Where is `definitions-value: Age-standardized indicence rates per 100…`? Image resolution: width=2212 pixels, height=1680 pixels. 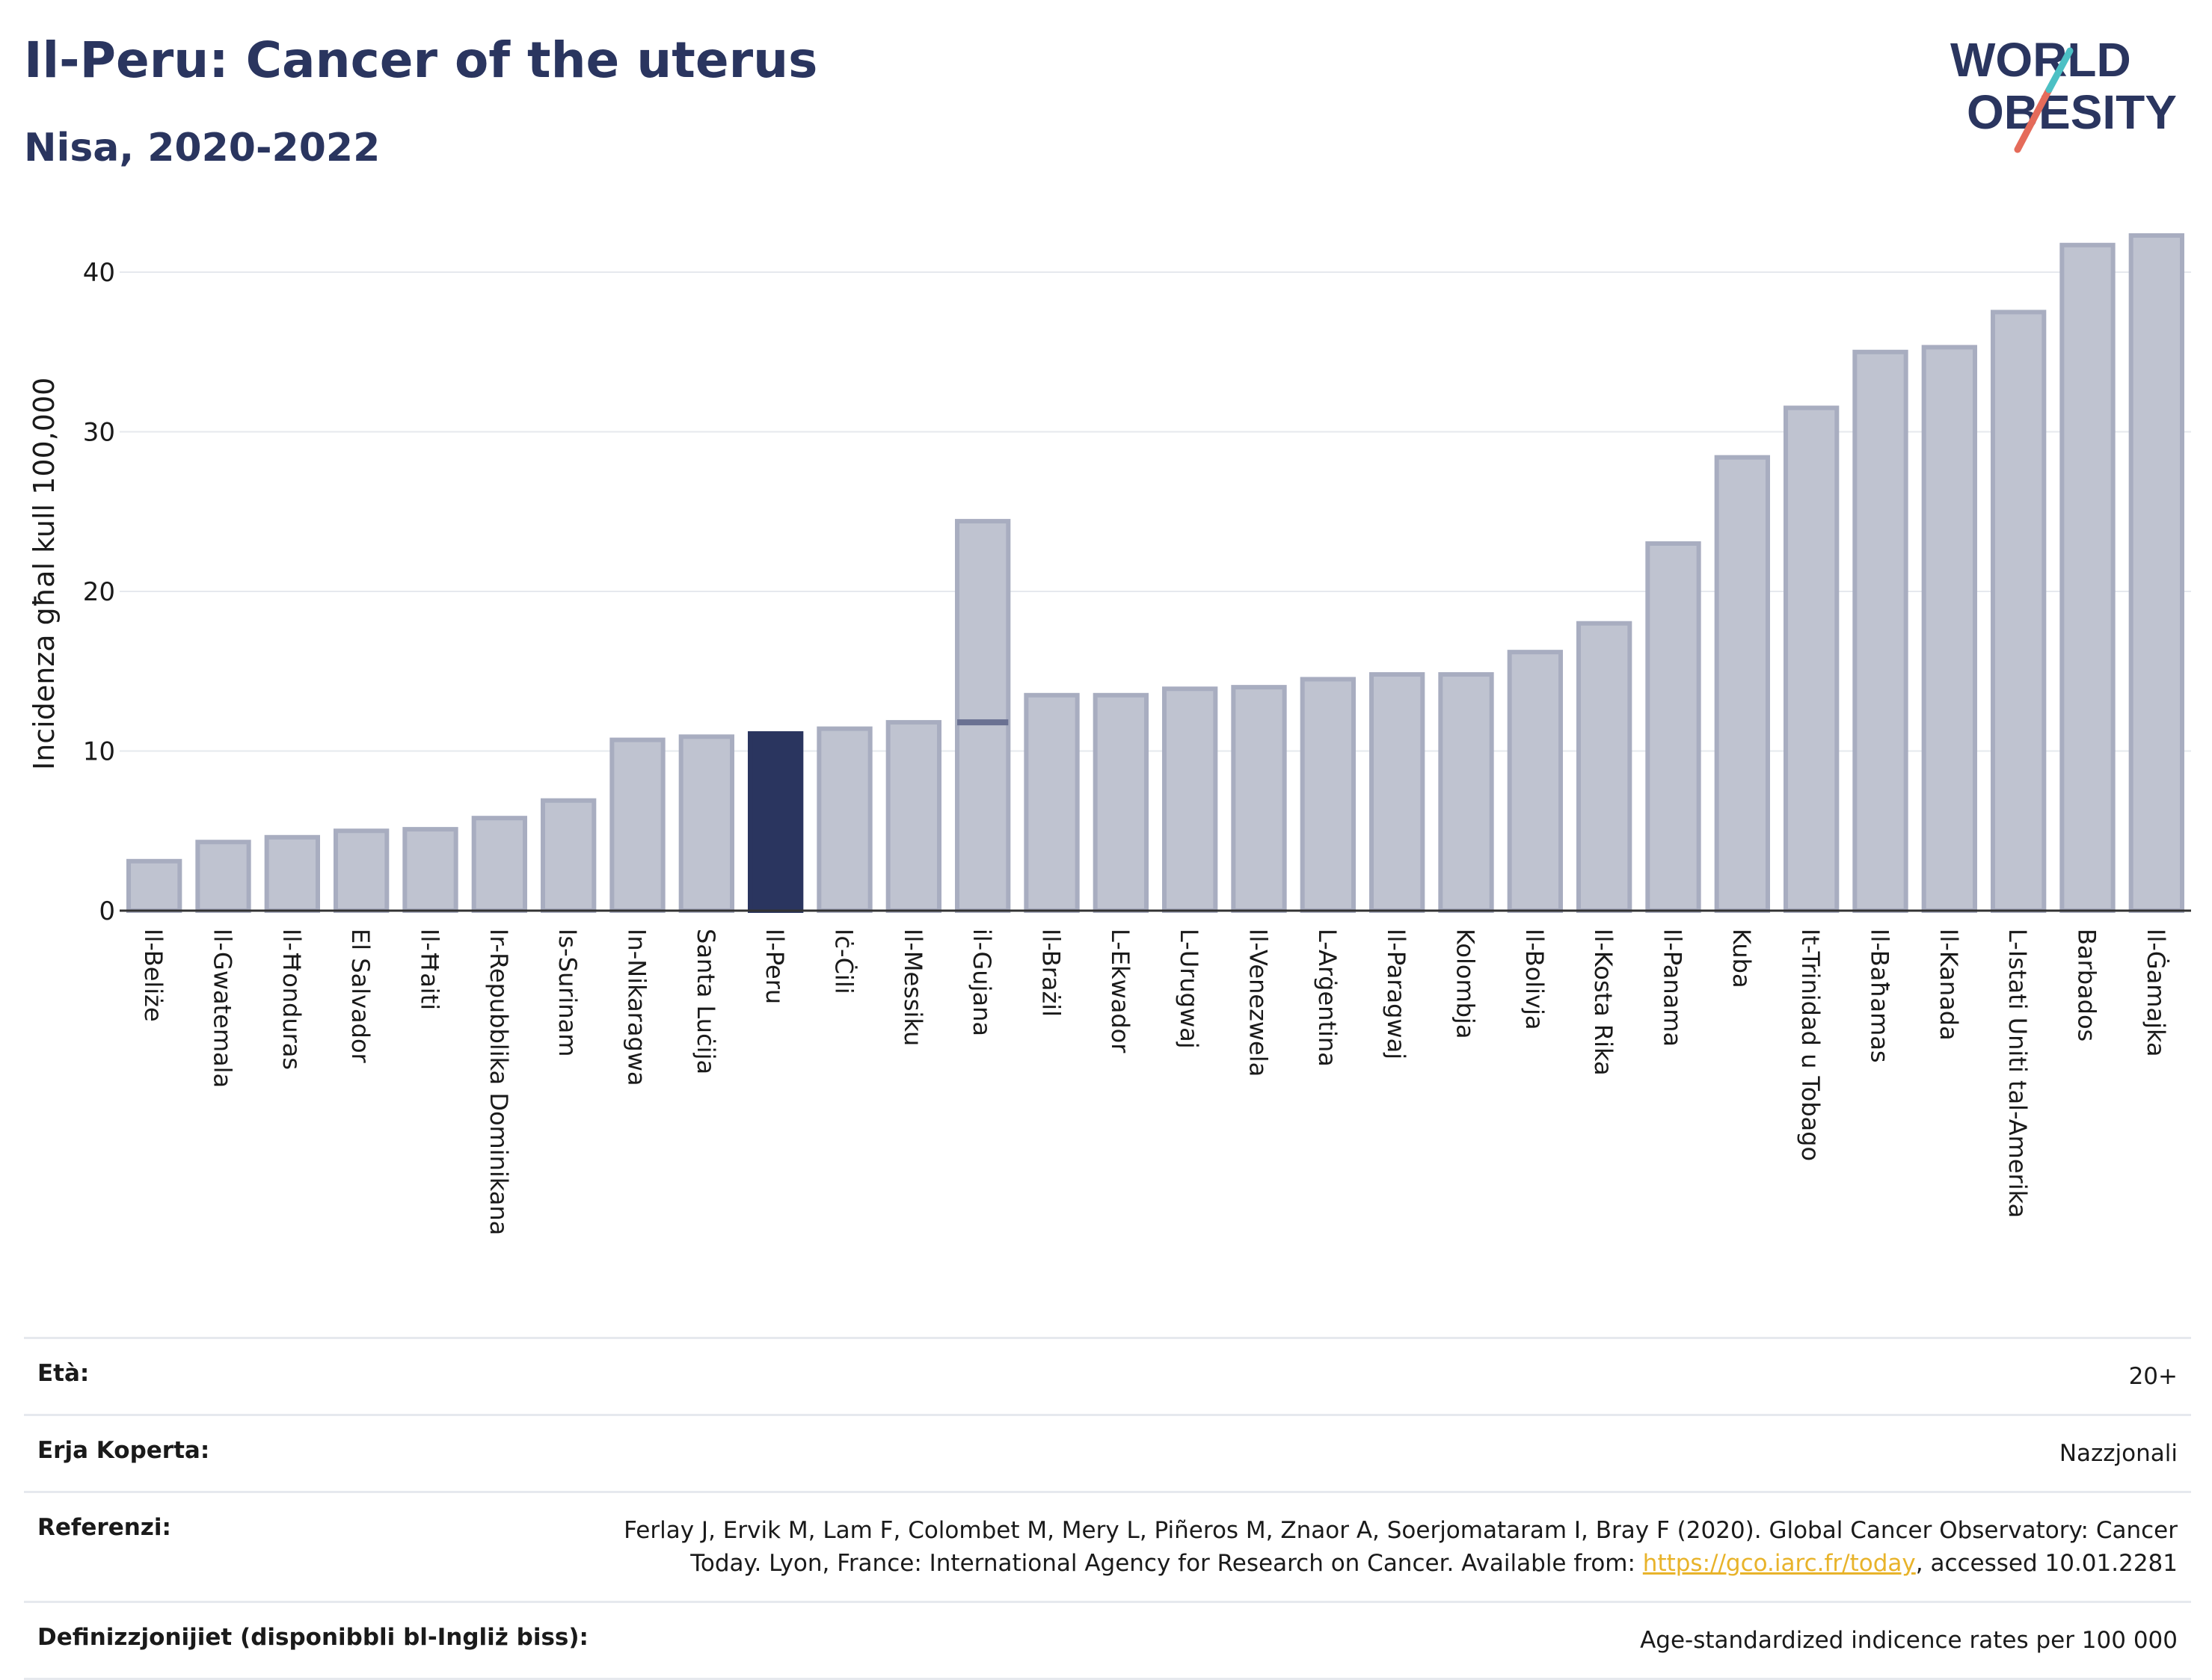 definitions-value: Age-standardized indicence rates per 100… is located at coordinates (1909, 1640).